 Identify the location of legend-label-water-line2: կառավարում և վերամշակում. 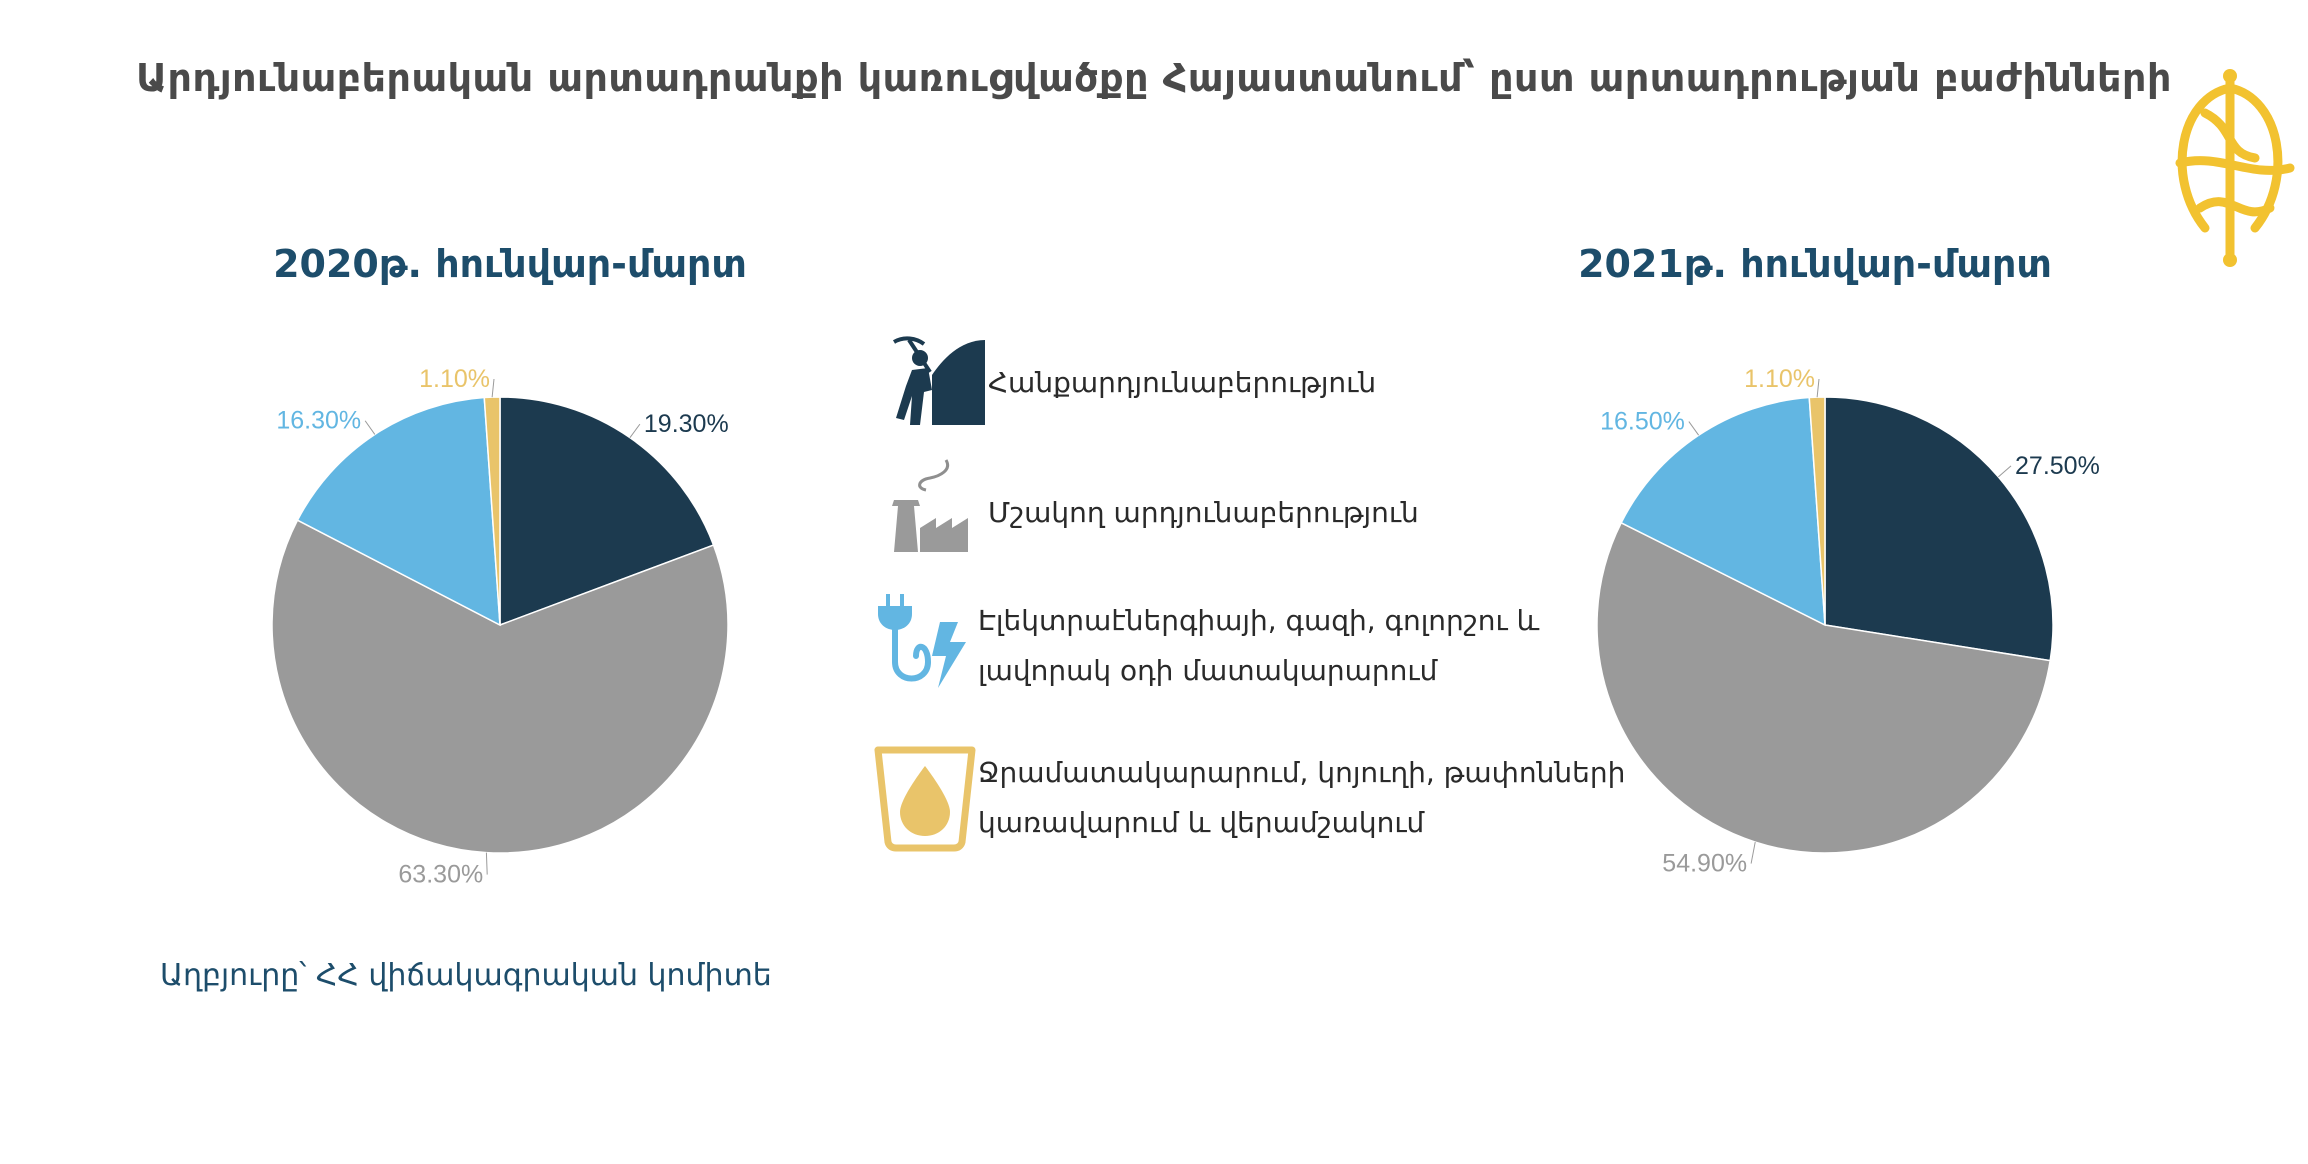
(1201, 822).